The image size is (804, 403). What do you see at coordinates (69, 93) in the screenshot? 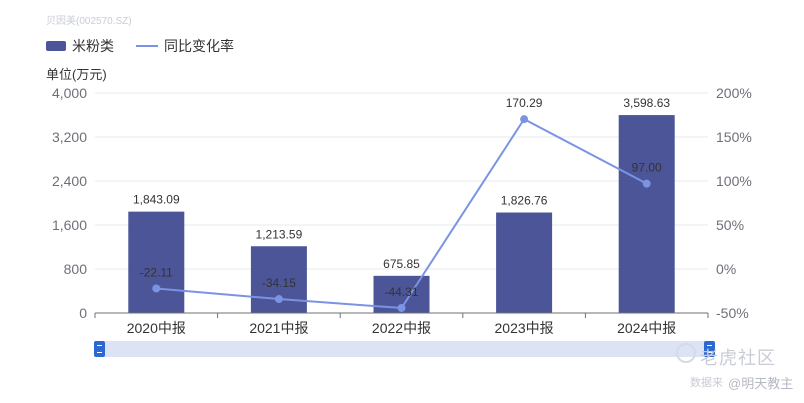
I see `left-axis-tick-label: 4,000` at bounding box center [69, 93].